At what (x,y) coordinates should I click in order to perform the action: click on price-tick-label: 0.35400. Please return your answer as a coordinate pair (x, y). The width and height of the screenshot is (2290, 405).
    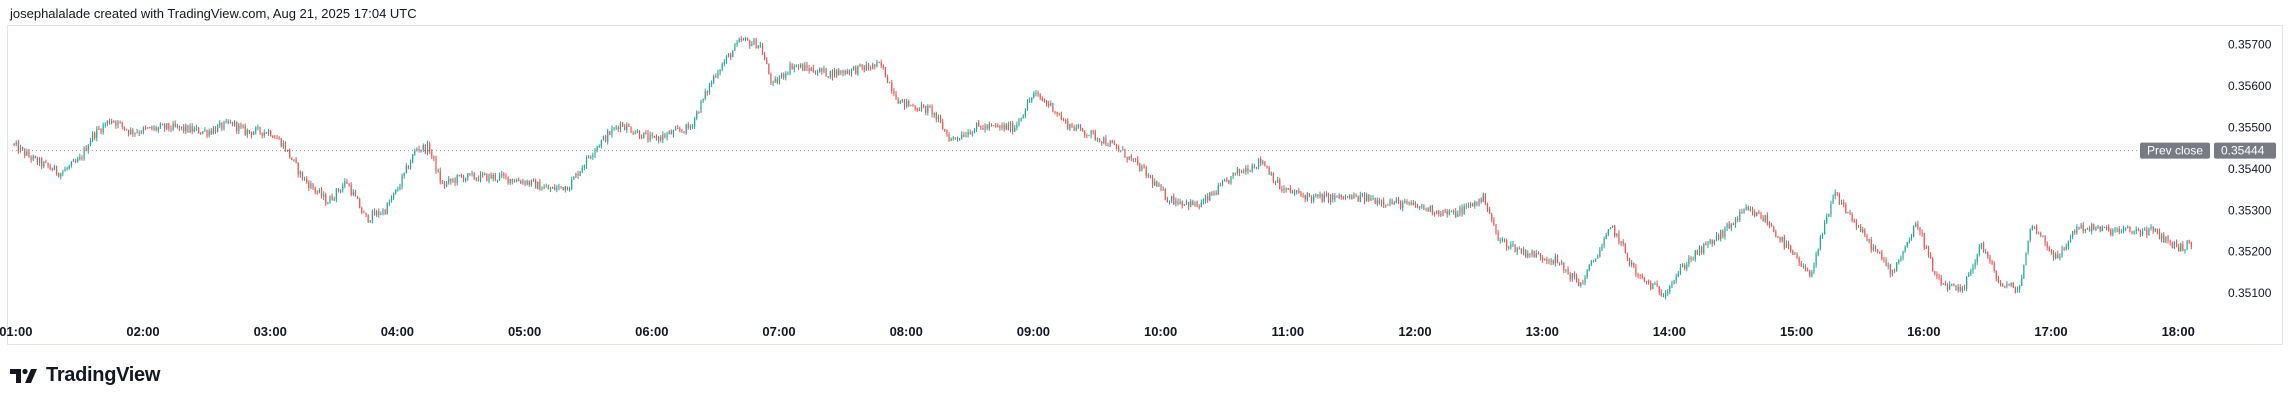
    Looking at the image, I should click on (2250, 169).